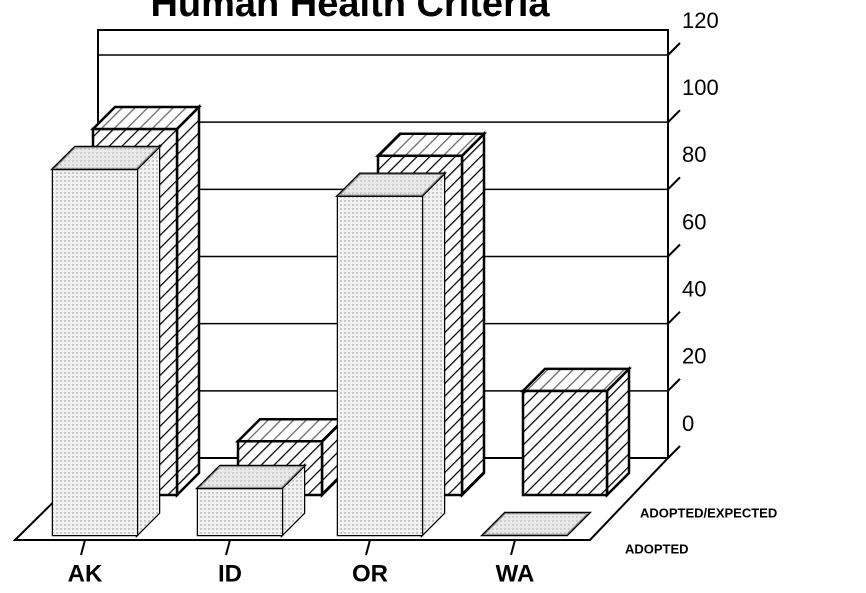  Describe the element at coordinates (370, 573) in the screenshot. I see `x-tick-label: OR` at that location.